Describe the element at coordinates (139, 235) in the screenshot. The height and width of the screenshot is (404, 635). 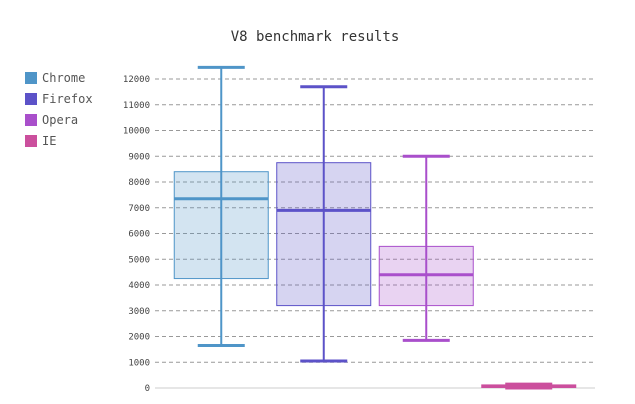
I see `y-tick-label: 6000` at that location.